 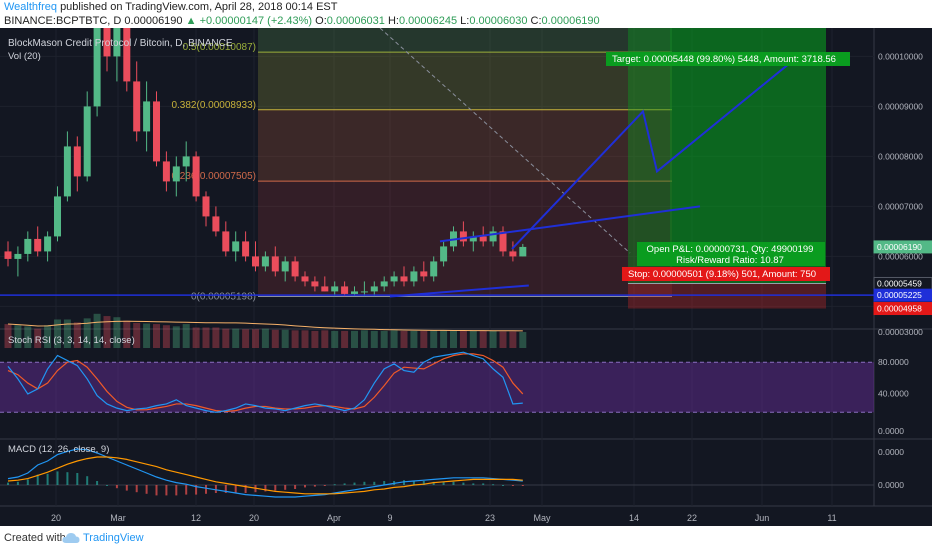 What do you see at coordinates (899, 283) in the screenshot?
I see `price-badge: 0.00005459` at bounding box center [899, 283].